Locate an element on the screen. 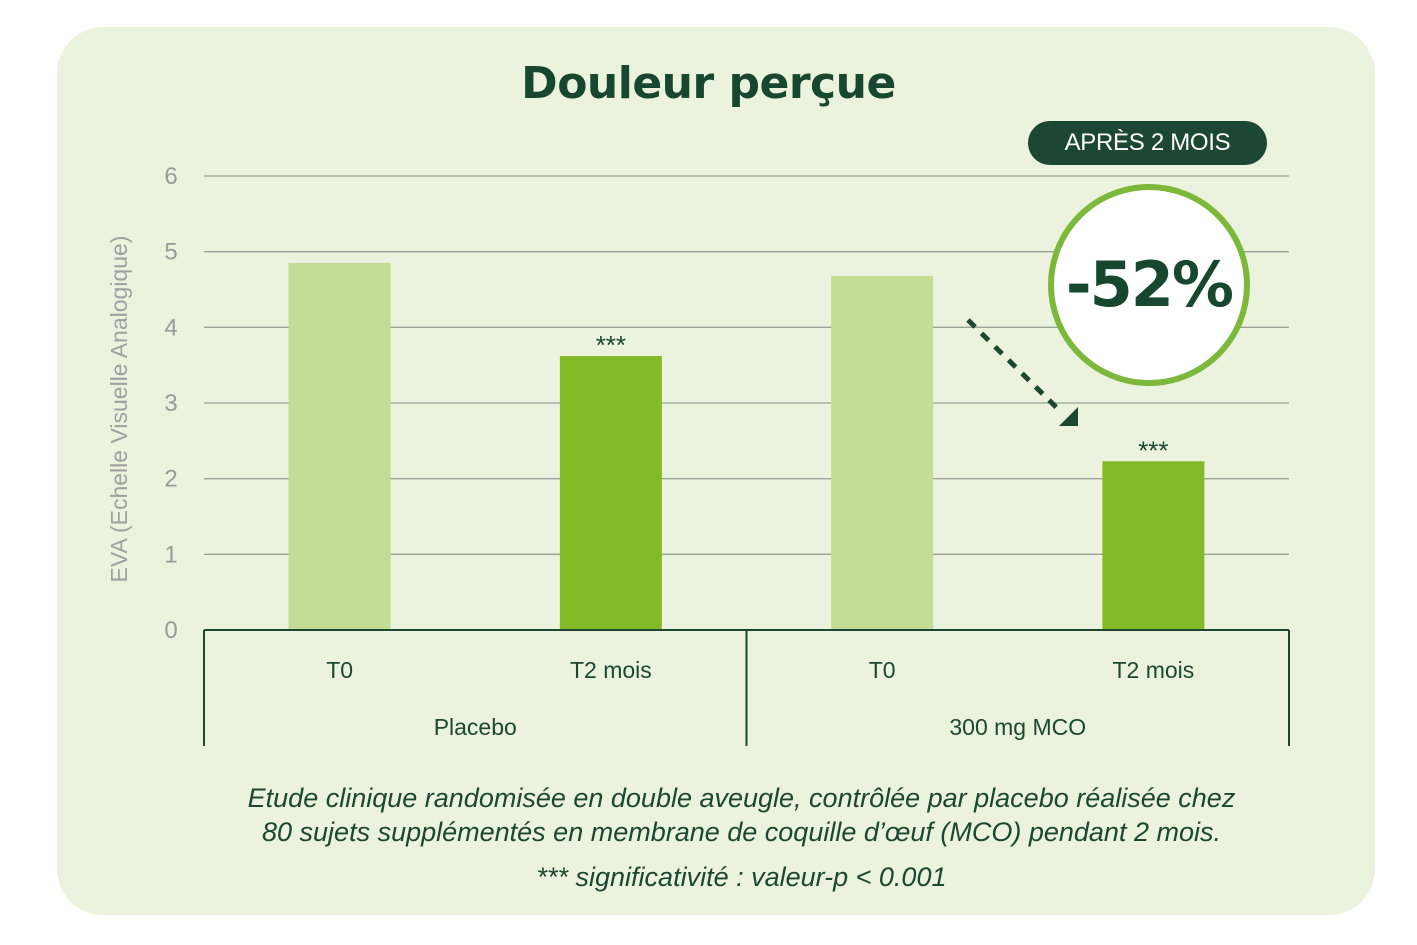 This screenshot has height=945, width=1417. group-label: Placebo is located at coordinates (475, 727).